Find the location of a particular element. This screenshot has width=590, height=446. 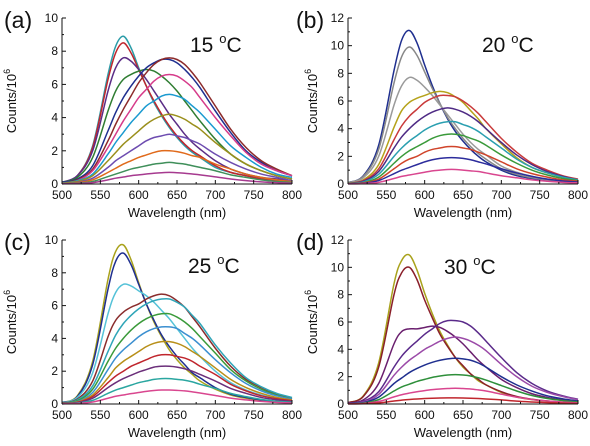

temperature-annotation: 15 oC is located at coordinates (216, 44).